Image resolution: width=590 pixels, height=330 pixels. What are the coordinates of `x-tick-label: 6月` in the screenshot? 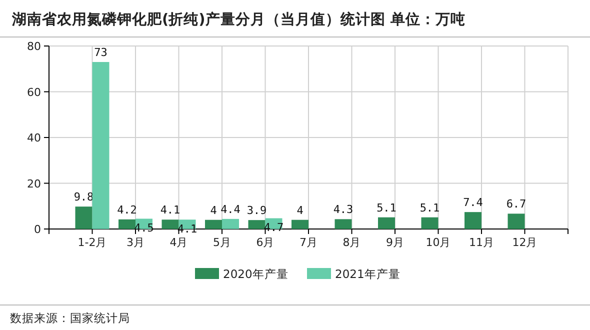 It's located at (265, 242).